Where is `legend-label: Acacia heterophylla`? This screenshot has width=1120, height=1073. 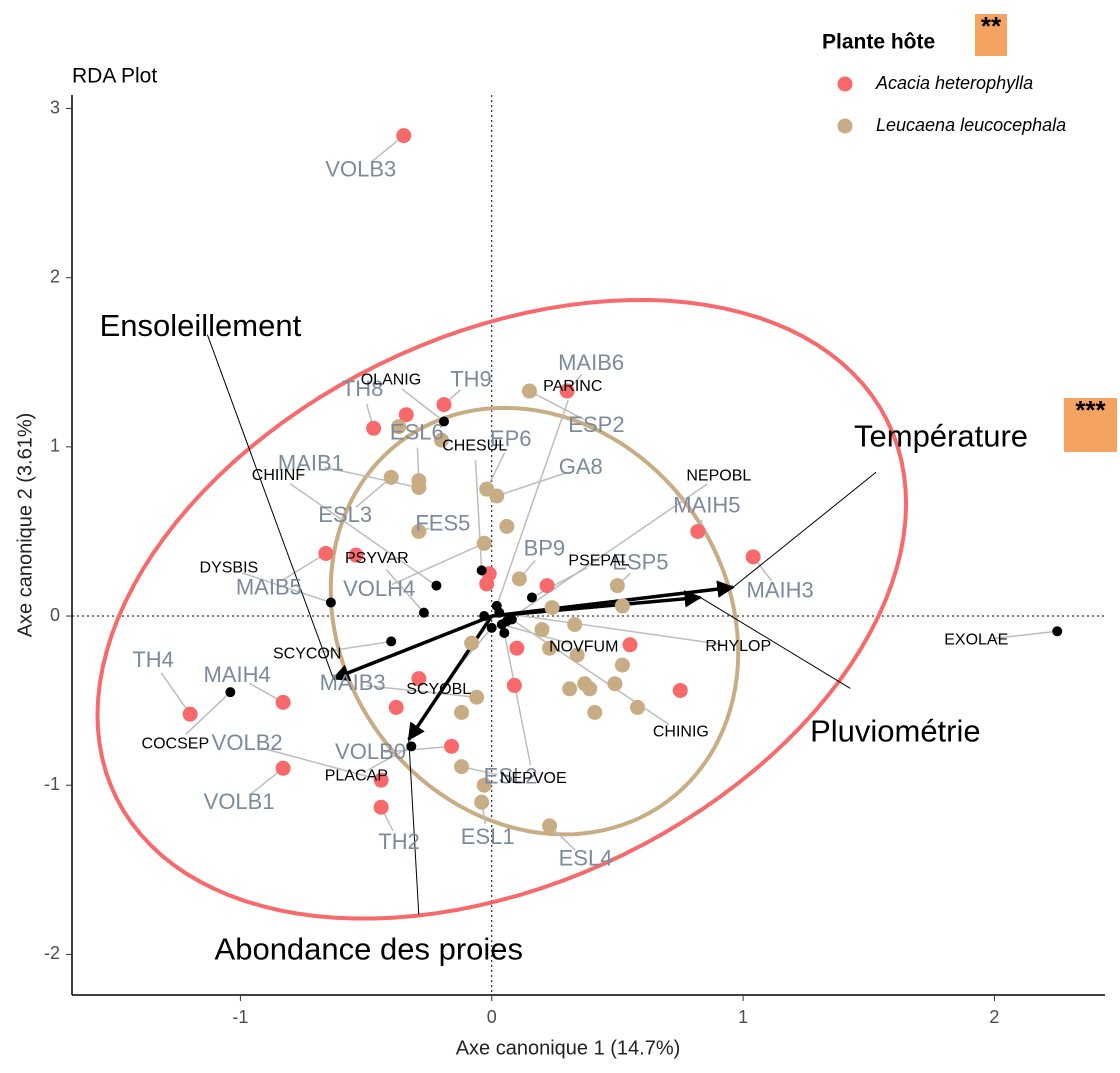 legend-label: Acacia heterophylla is located at coordinates (954, 83).